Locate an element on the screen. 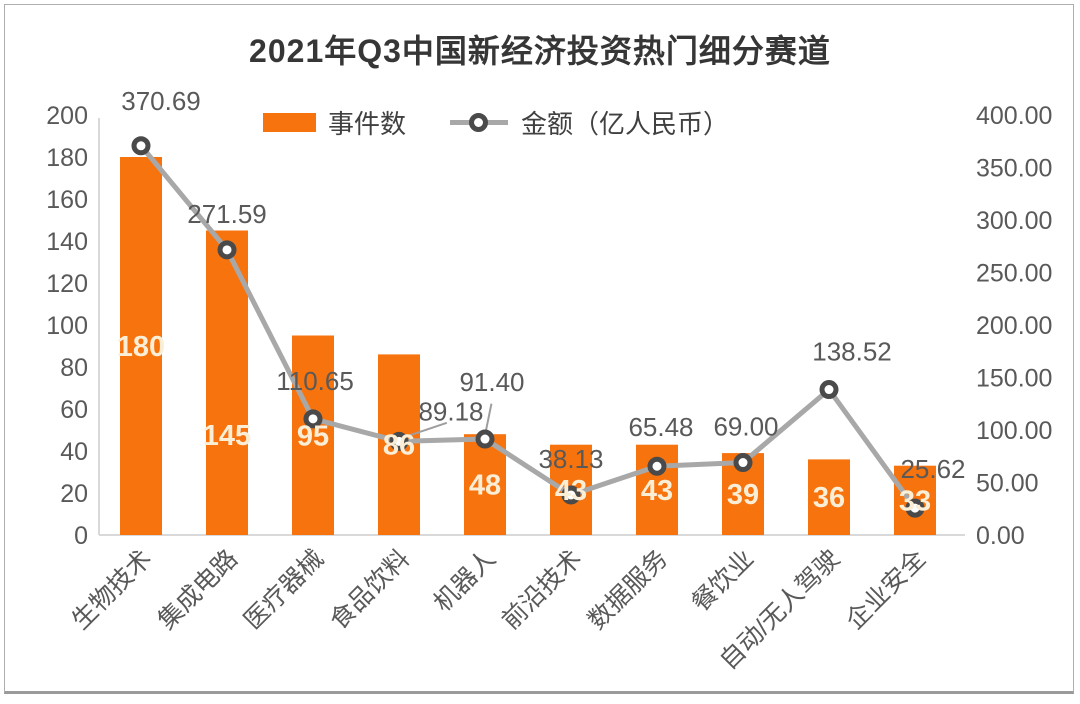 The image size is (1080, 704). legend-line-marker-icon is located at coordinates (479, 122).